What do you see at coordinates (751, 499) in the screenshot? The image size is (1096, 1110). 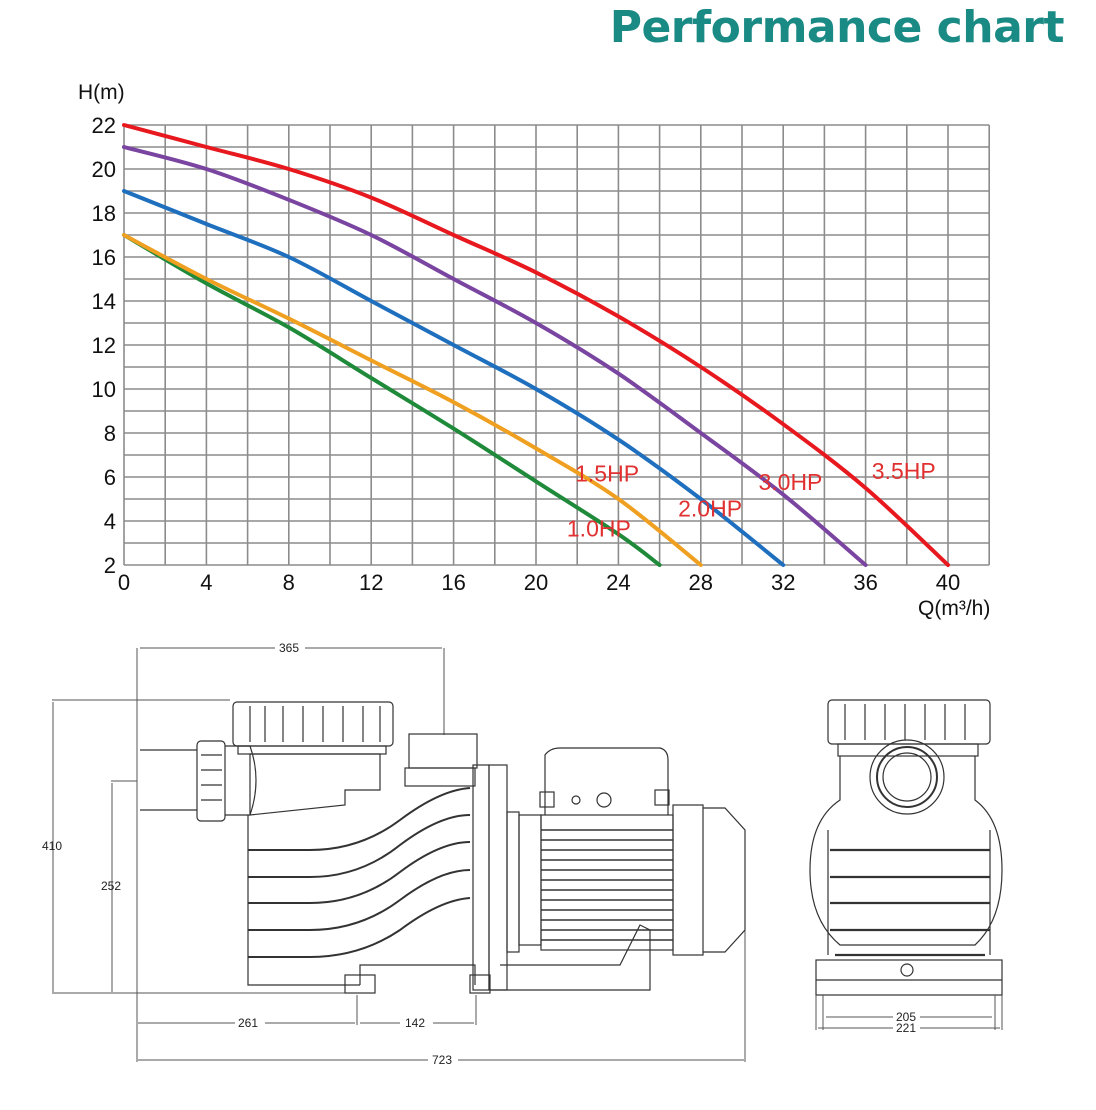 I see `series-labels: 1.0HP 1.5HP 2.0HP 3.0HP 3.5HP` at bounding box center [751, 499].